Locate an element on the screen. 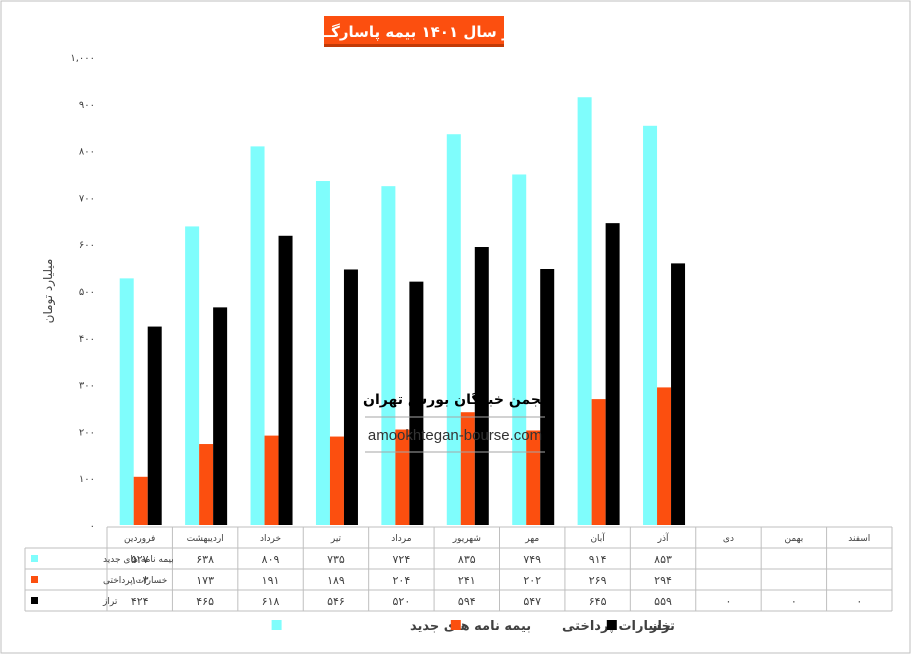 The image size is (912, 655). chart-title: تراز سال ۱۴۰۱ بیمه پاسارگــــاد is located at coordinates (413, 32).